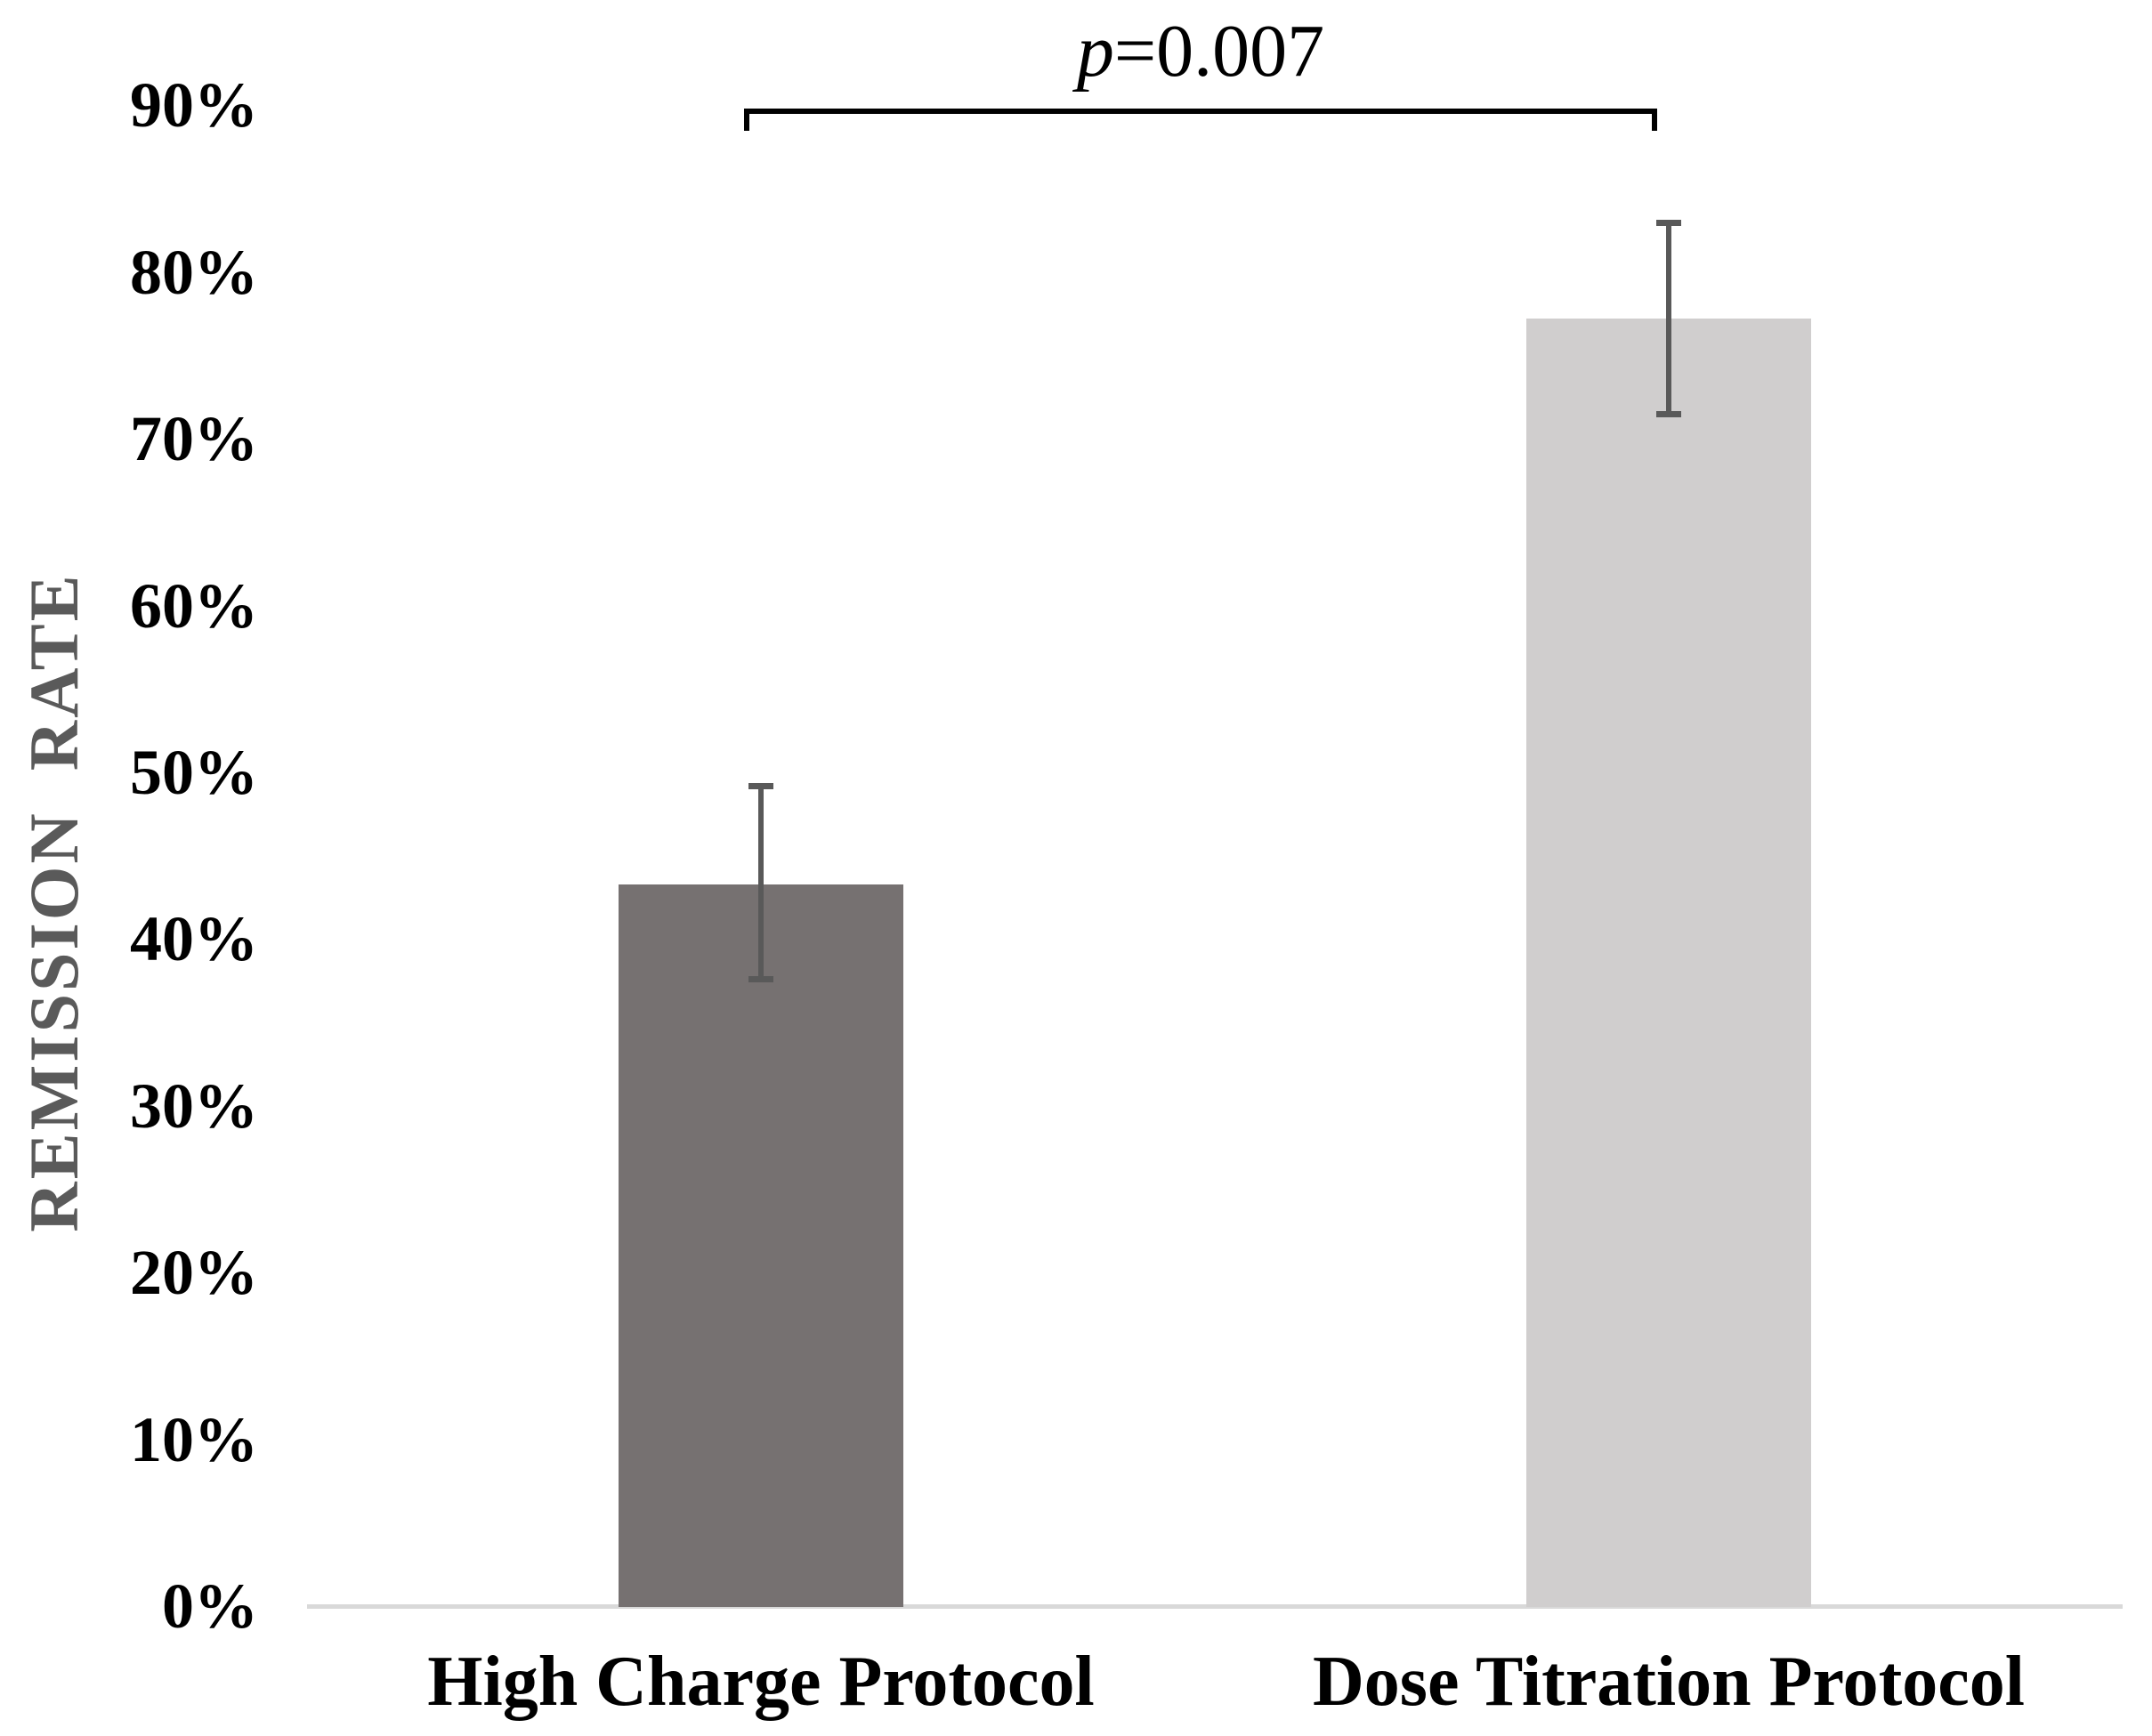 The height and width of the screenshot is (1736, 2152). What do you see at coordinates (194, 772) in the screenshot?
I see `y-tick-label: 50%` at bounding box center [194, 772].